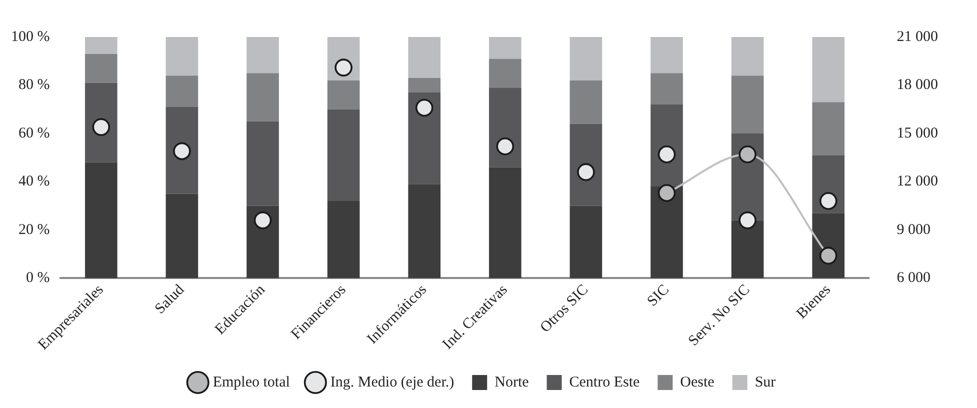  Describe the element at coordinates (38, 278) in the screenshot. I see `y-tick-label: 0 %` at that location.